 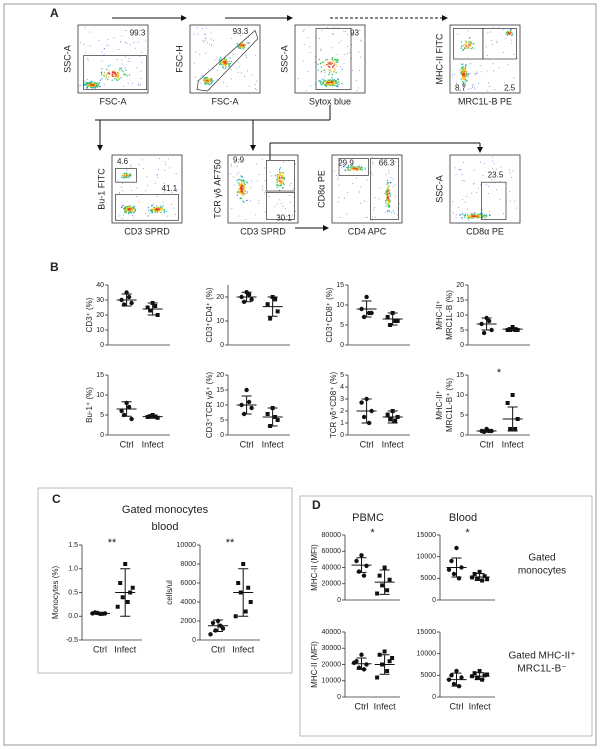 I want to click on gate, so click(x=384, y=189).